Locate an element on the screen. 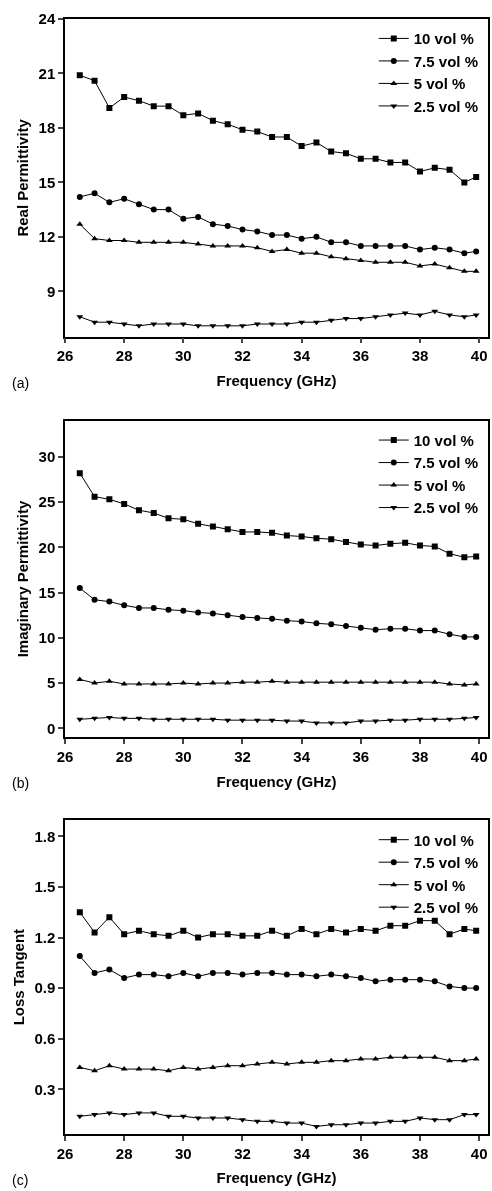 The width and height of the screenshot is (492, 1191). y-tick-label: 5 is located at coordinates (51, 683).